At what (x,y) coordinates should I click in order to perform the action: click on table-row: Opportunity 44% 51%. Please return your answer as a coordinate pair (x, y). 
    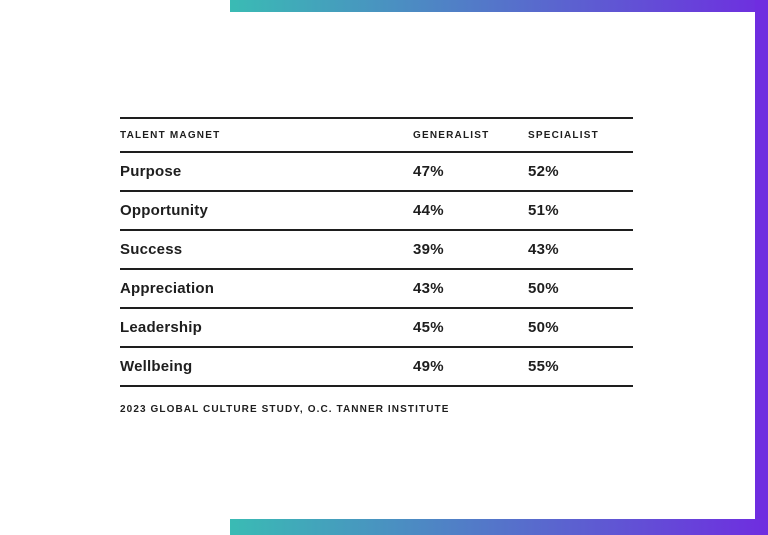
    Looking at the image, I should click on (376, 211).